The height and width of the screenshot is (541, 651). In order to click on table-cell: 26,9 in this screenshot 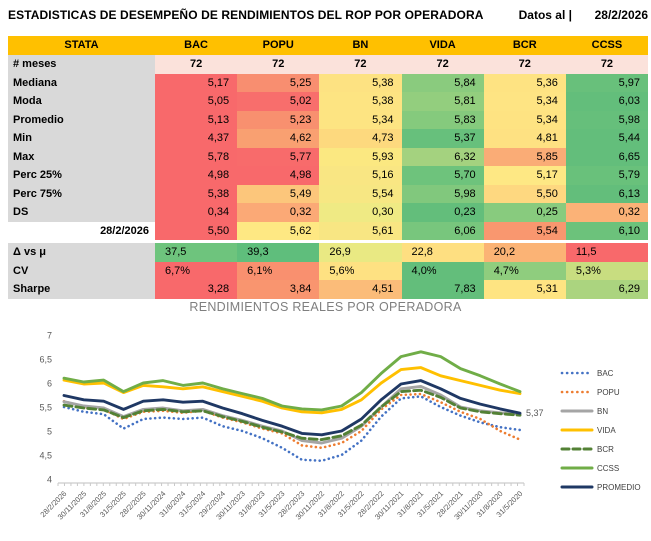, I will do `click(360, 252)`.